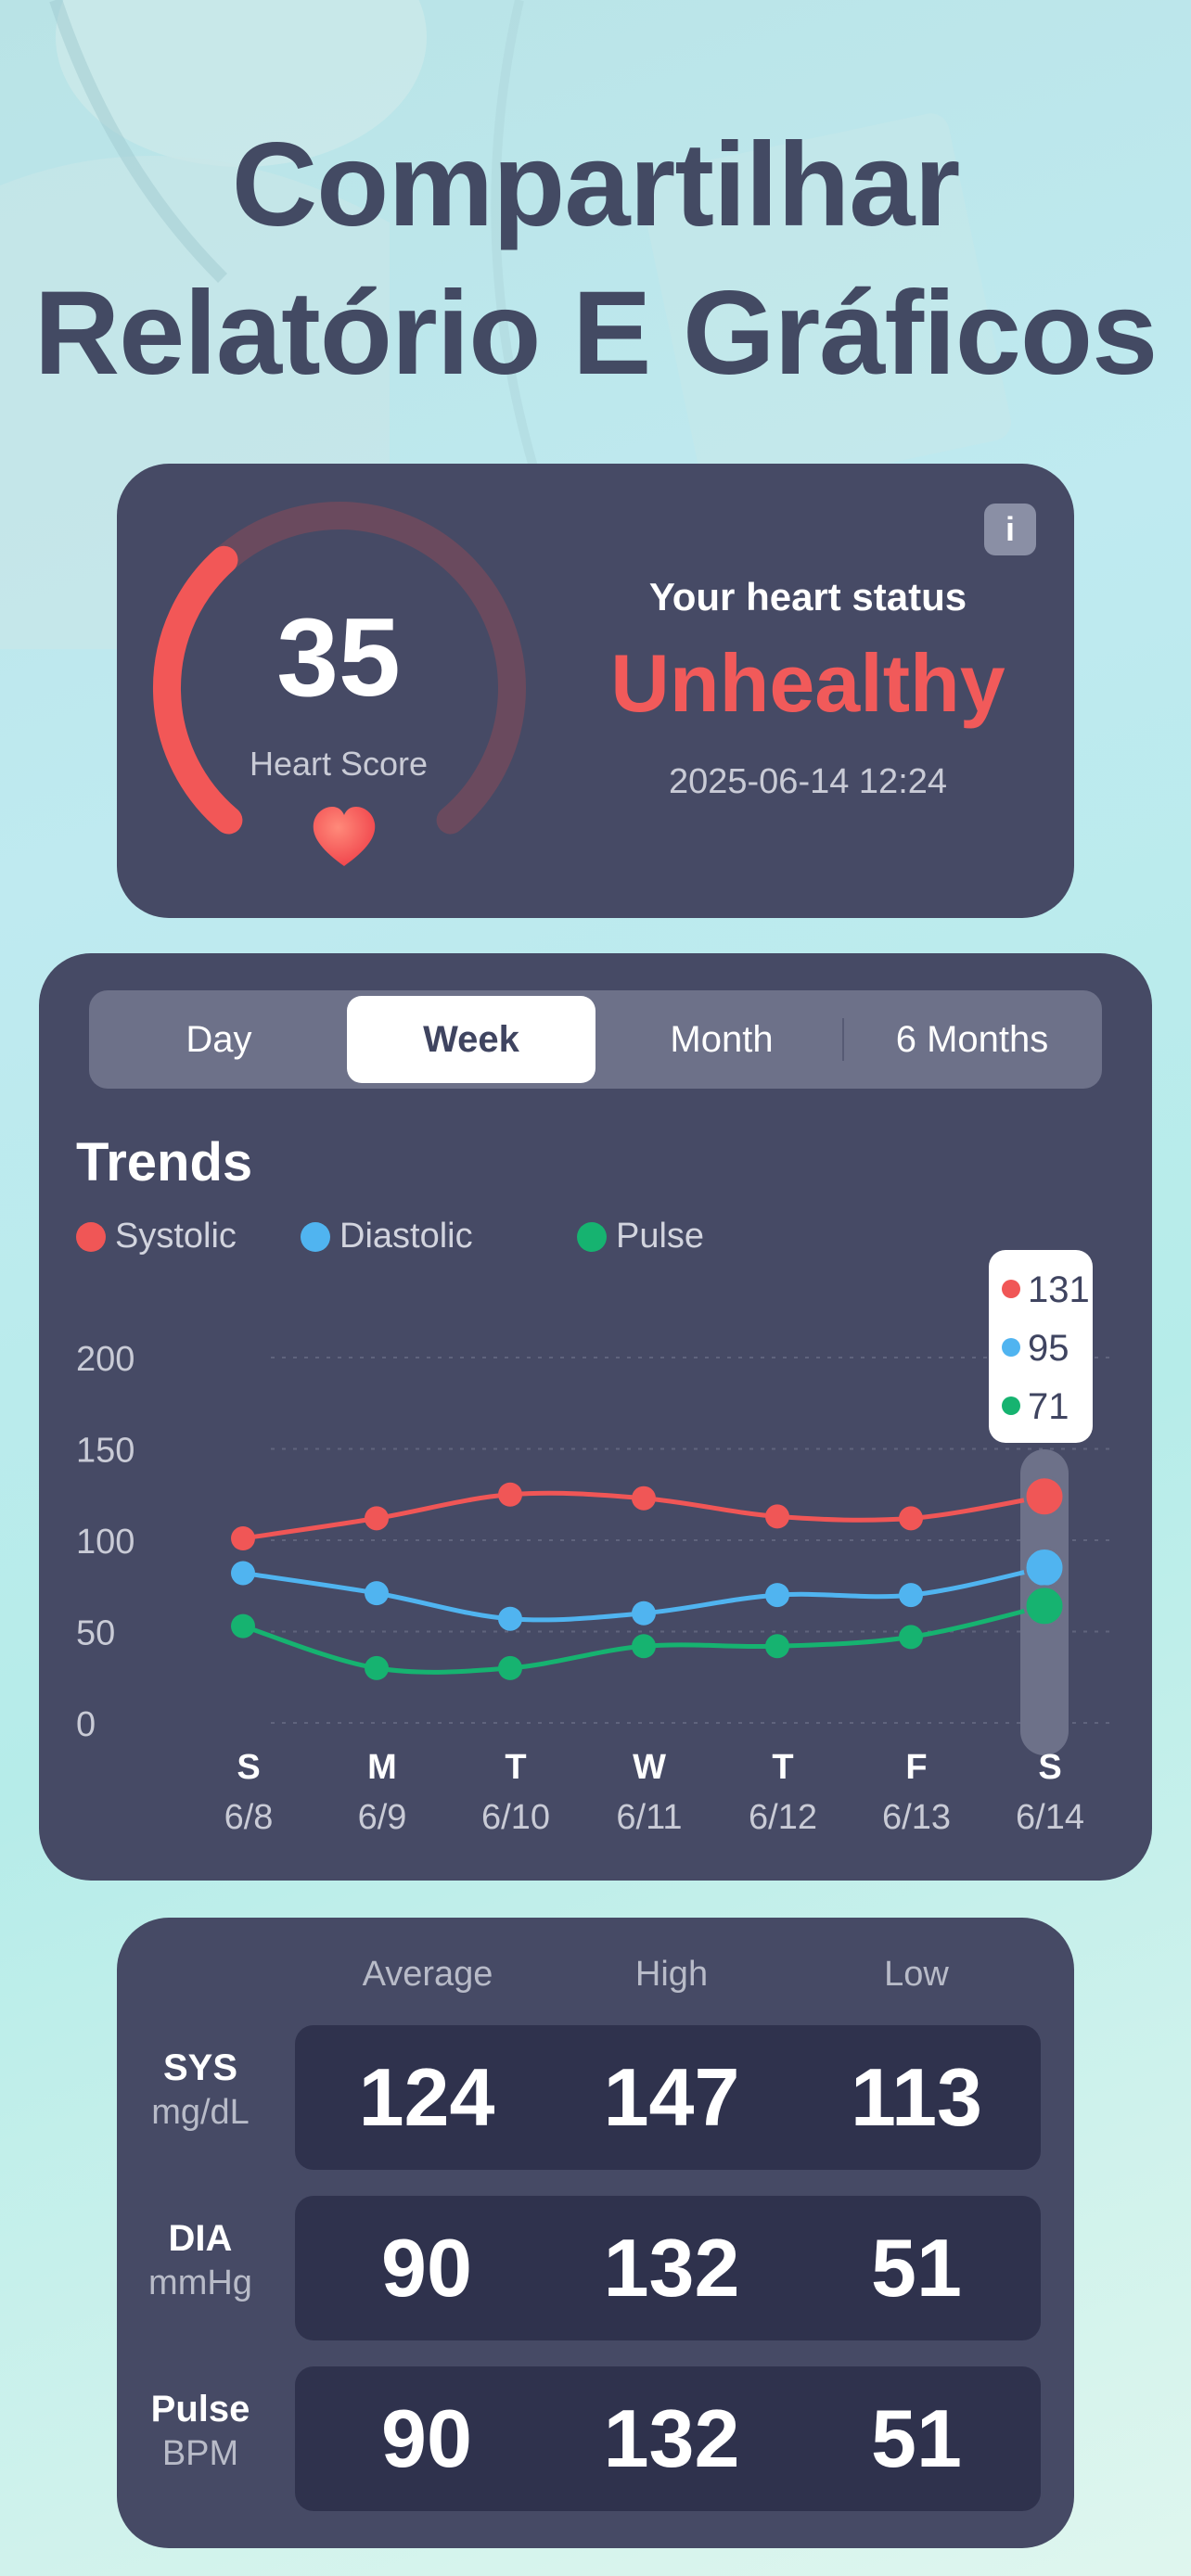  I want to click on row-unit: mg/dL, so click(200, 2112).